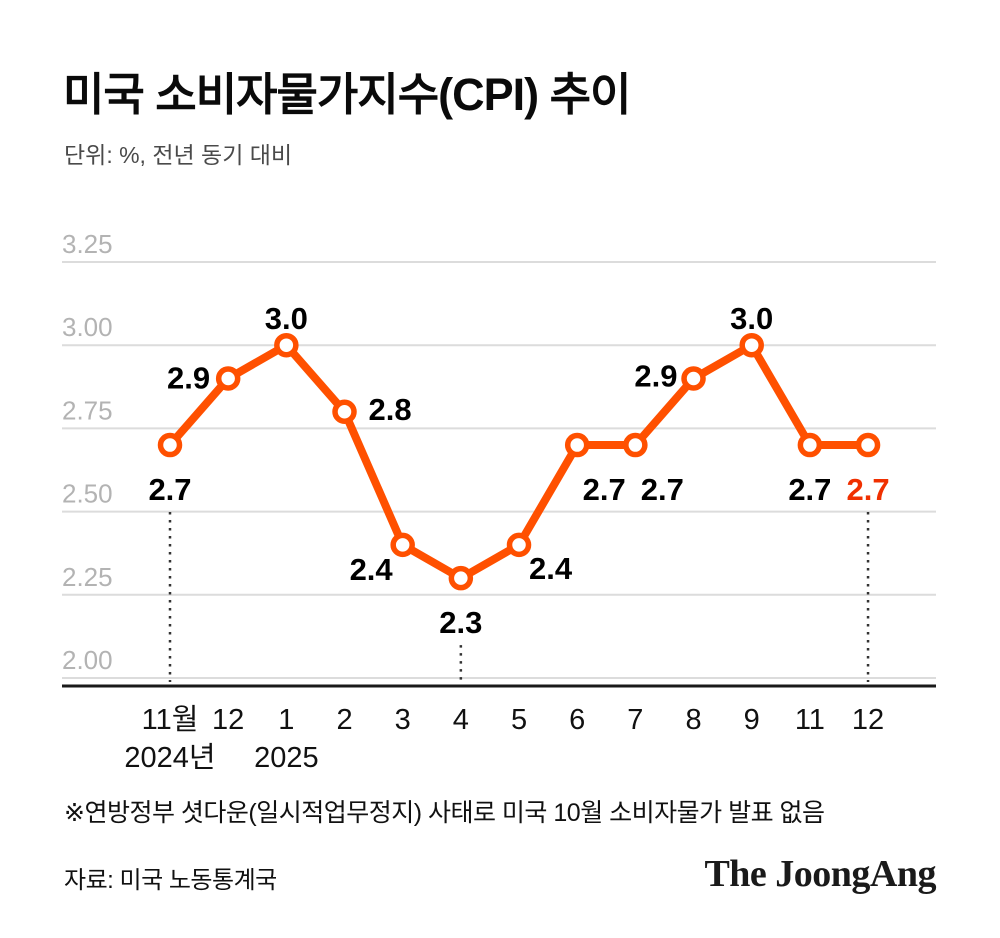  What do you see at coordinates (810, 720) in the screenshot?
I see `x-axis-tick-label: 11` at bounding box center [810, 720].